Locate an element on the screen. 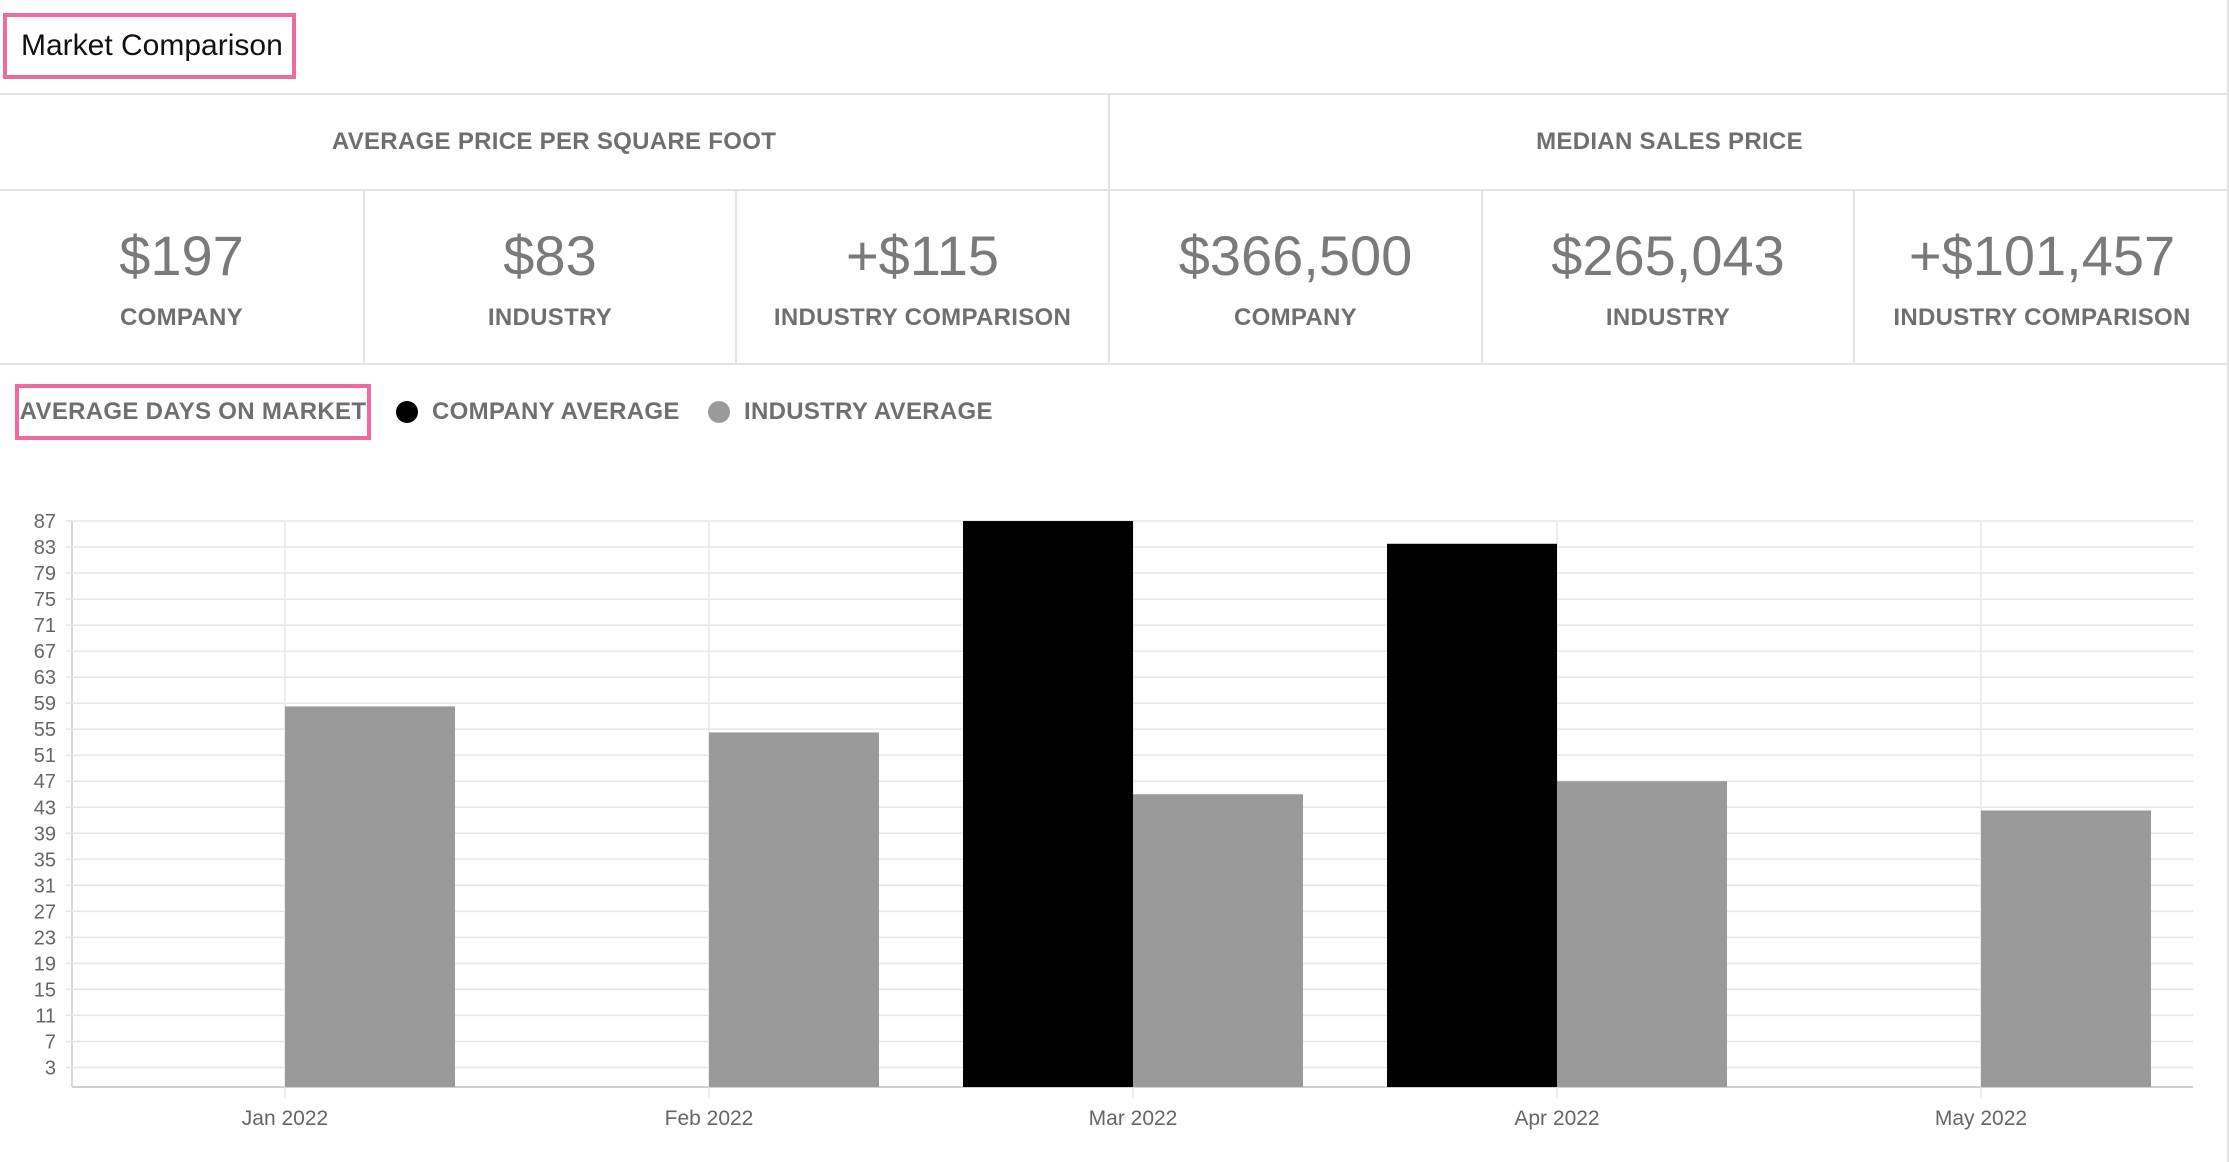 The width and height of the screenshot is (2229, 1162). y-tick-label: 7 is located at coordinates (50, 1042).